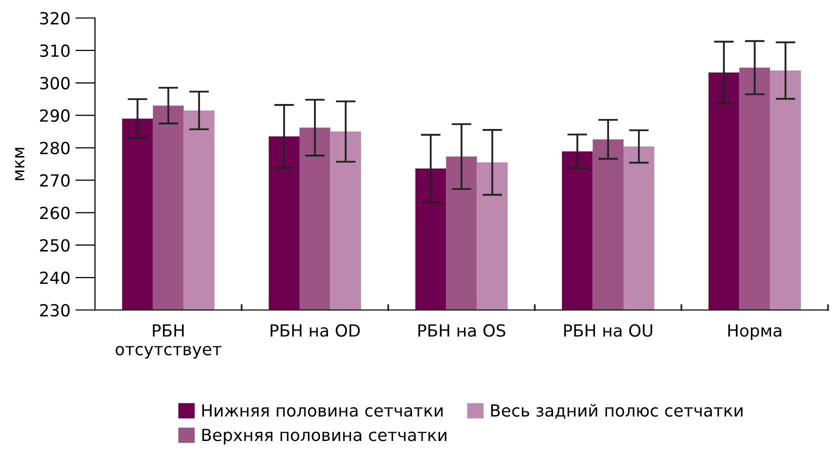 The width and height of the screenshot is (835, 455). I want to click on legend-label: Верхняя половина сетчатки, so click(324, 436).